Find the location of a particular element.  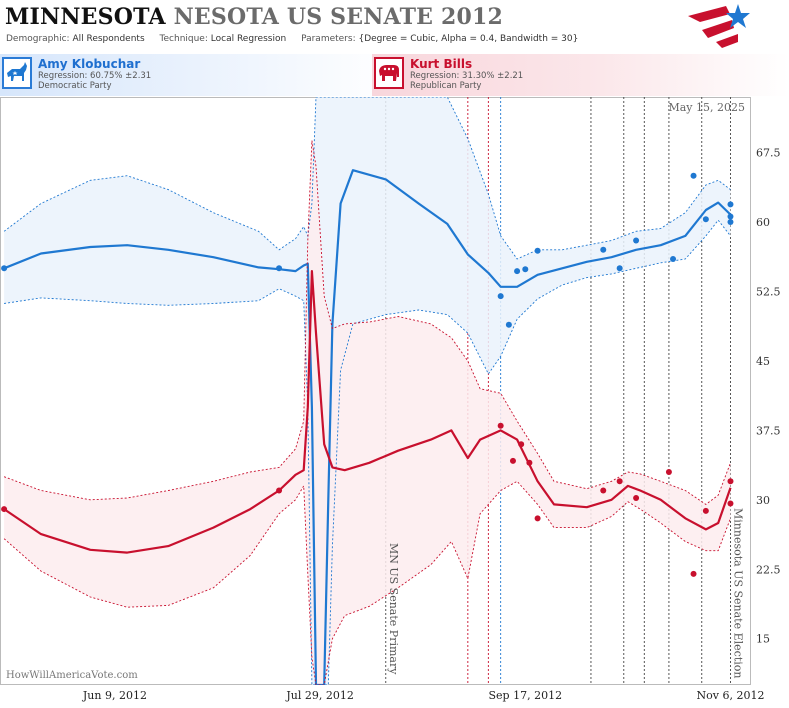

rep-candidate-name: Kurt Bills is located at coordinates (441, 64).